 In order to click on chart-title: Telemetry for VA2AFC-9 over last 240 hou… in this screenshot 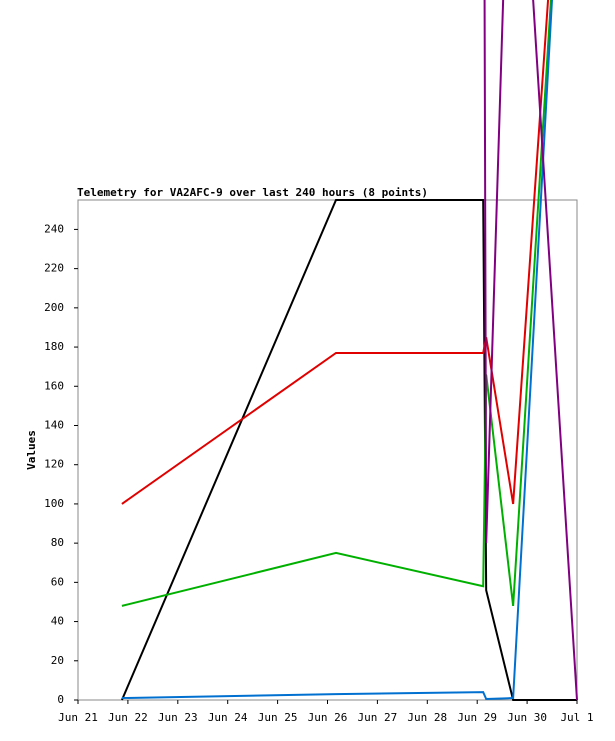, I will do `click(252, 192)`.